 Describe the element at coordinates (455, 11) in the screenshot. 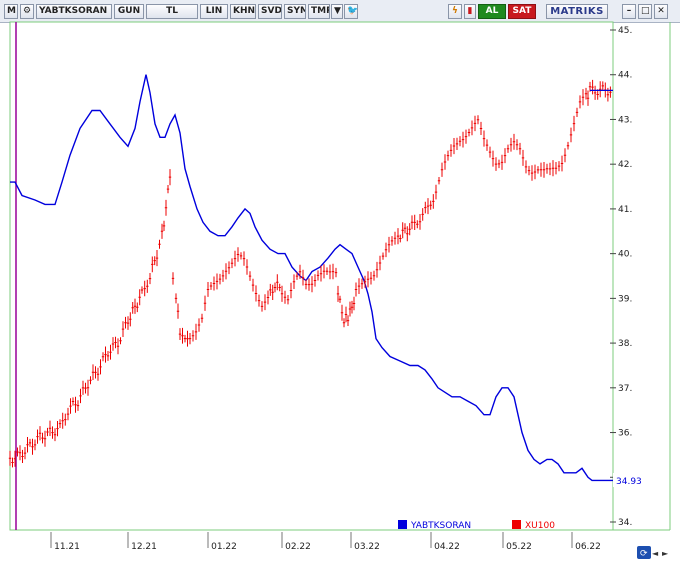

I see `lightning-icon: ϟ` at that location.